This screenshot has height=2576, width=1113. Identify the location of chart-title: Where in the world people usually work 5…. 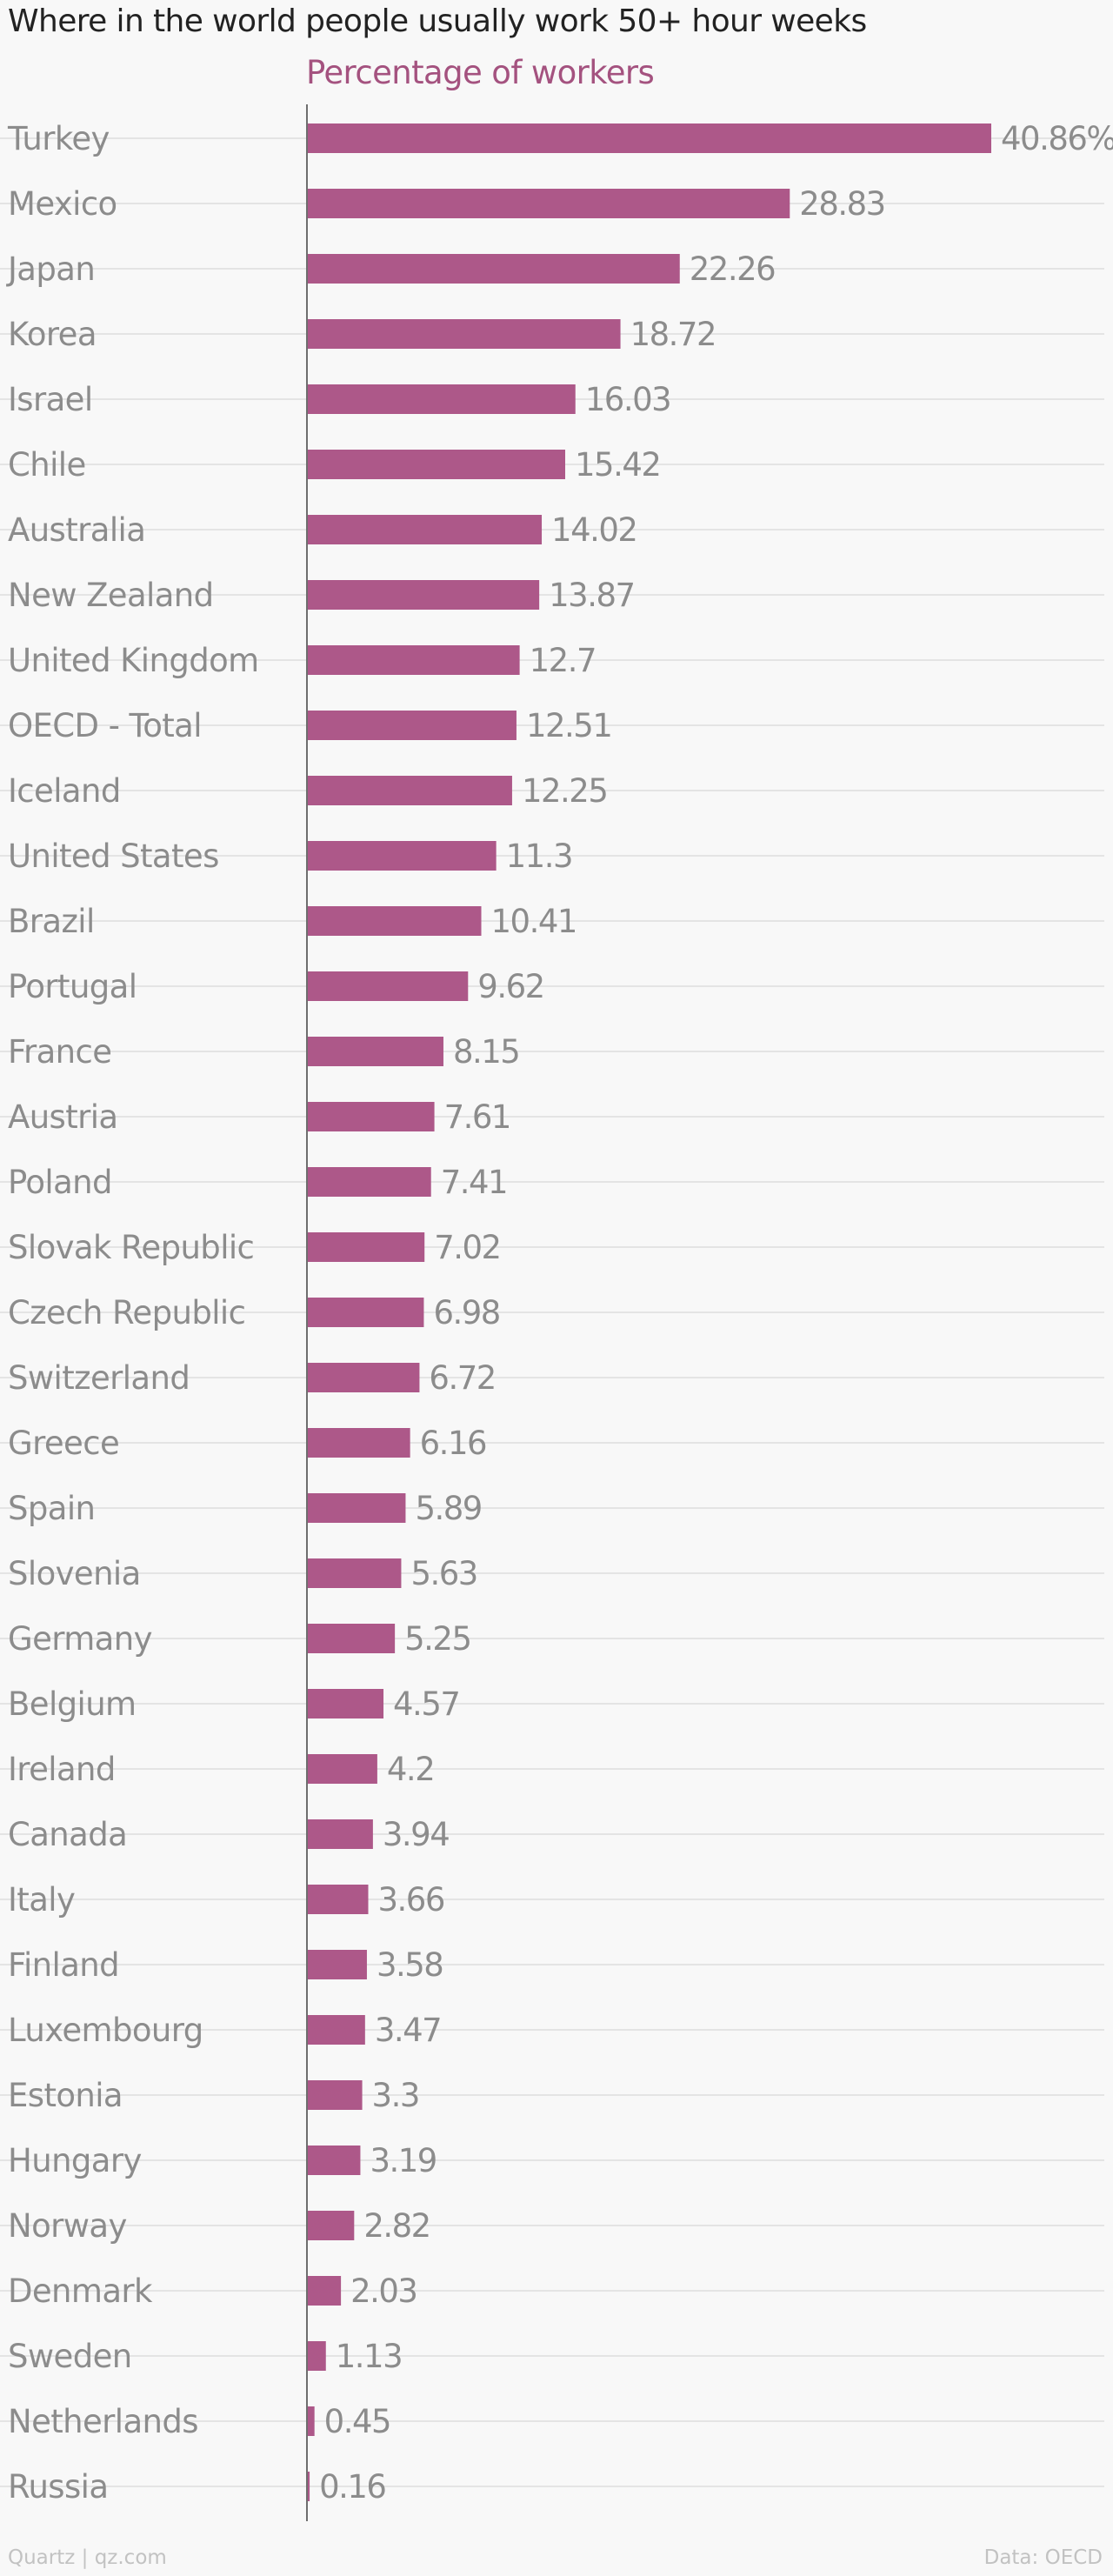
(437, 21).